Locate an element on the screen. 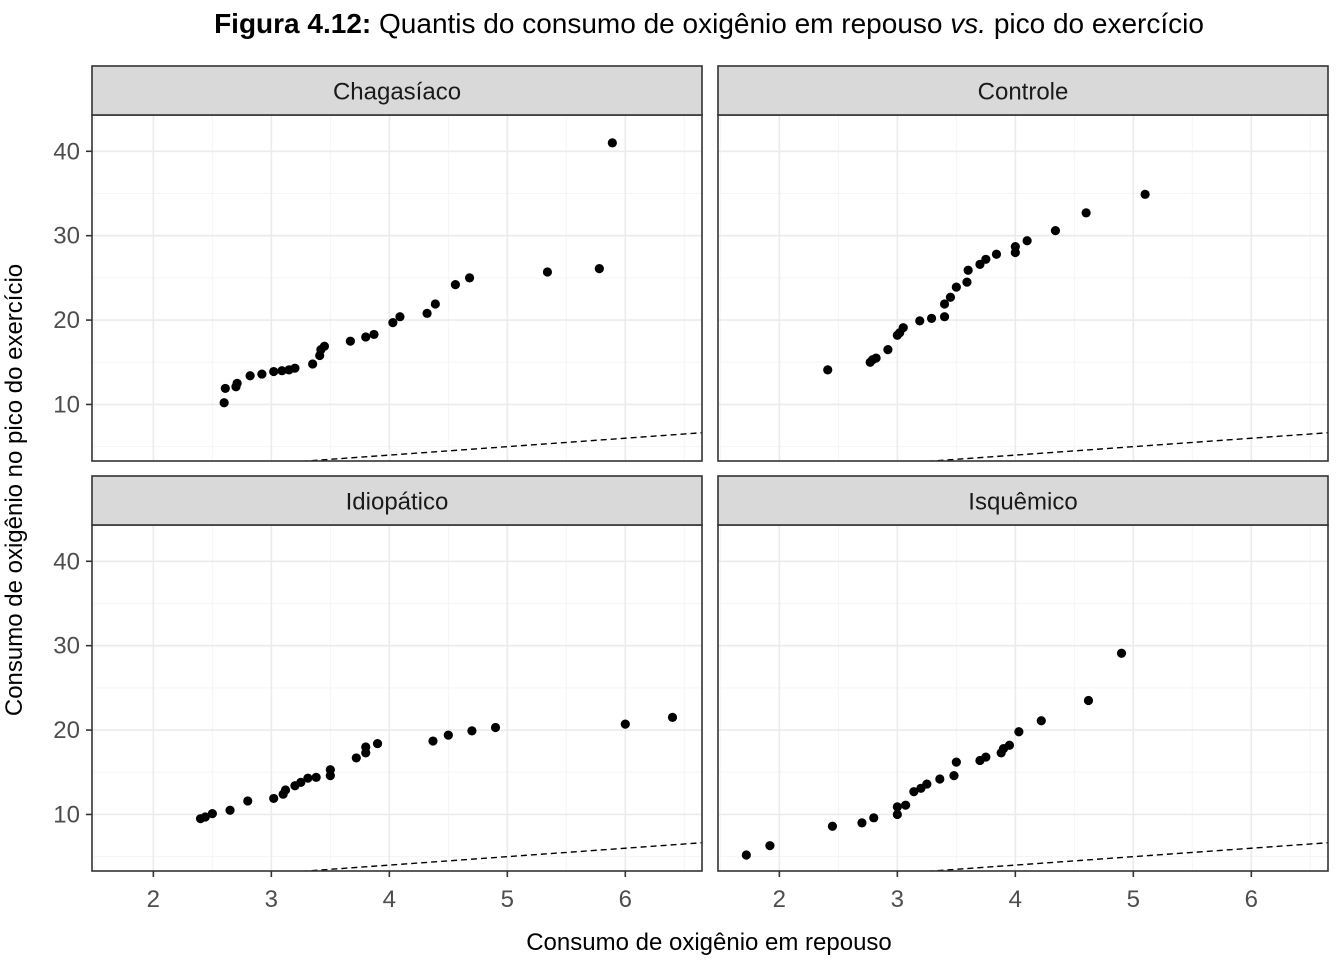 The width and height of the screenshot is (1344, 960). reference-line is located at coordinates (499, 446).